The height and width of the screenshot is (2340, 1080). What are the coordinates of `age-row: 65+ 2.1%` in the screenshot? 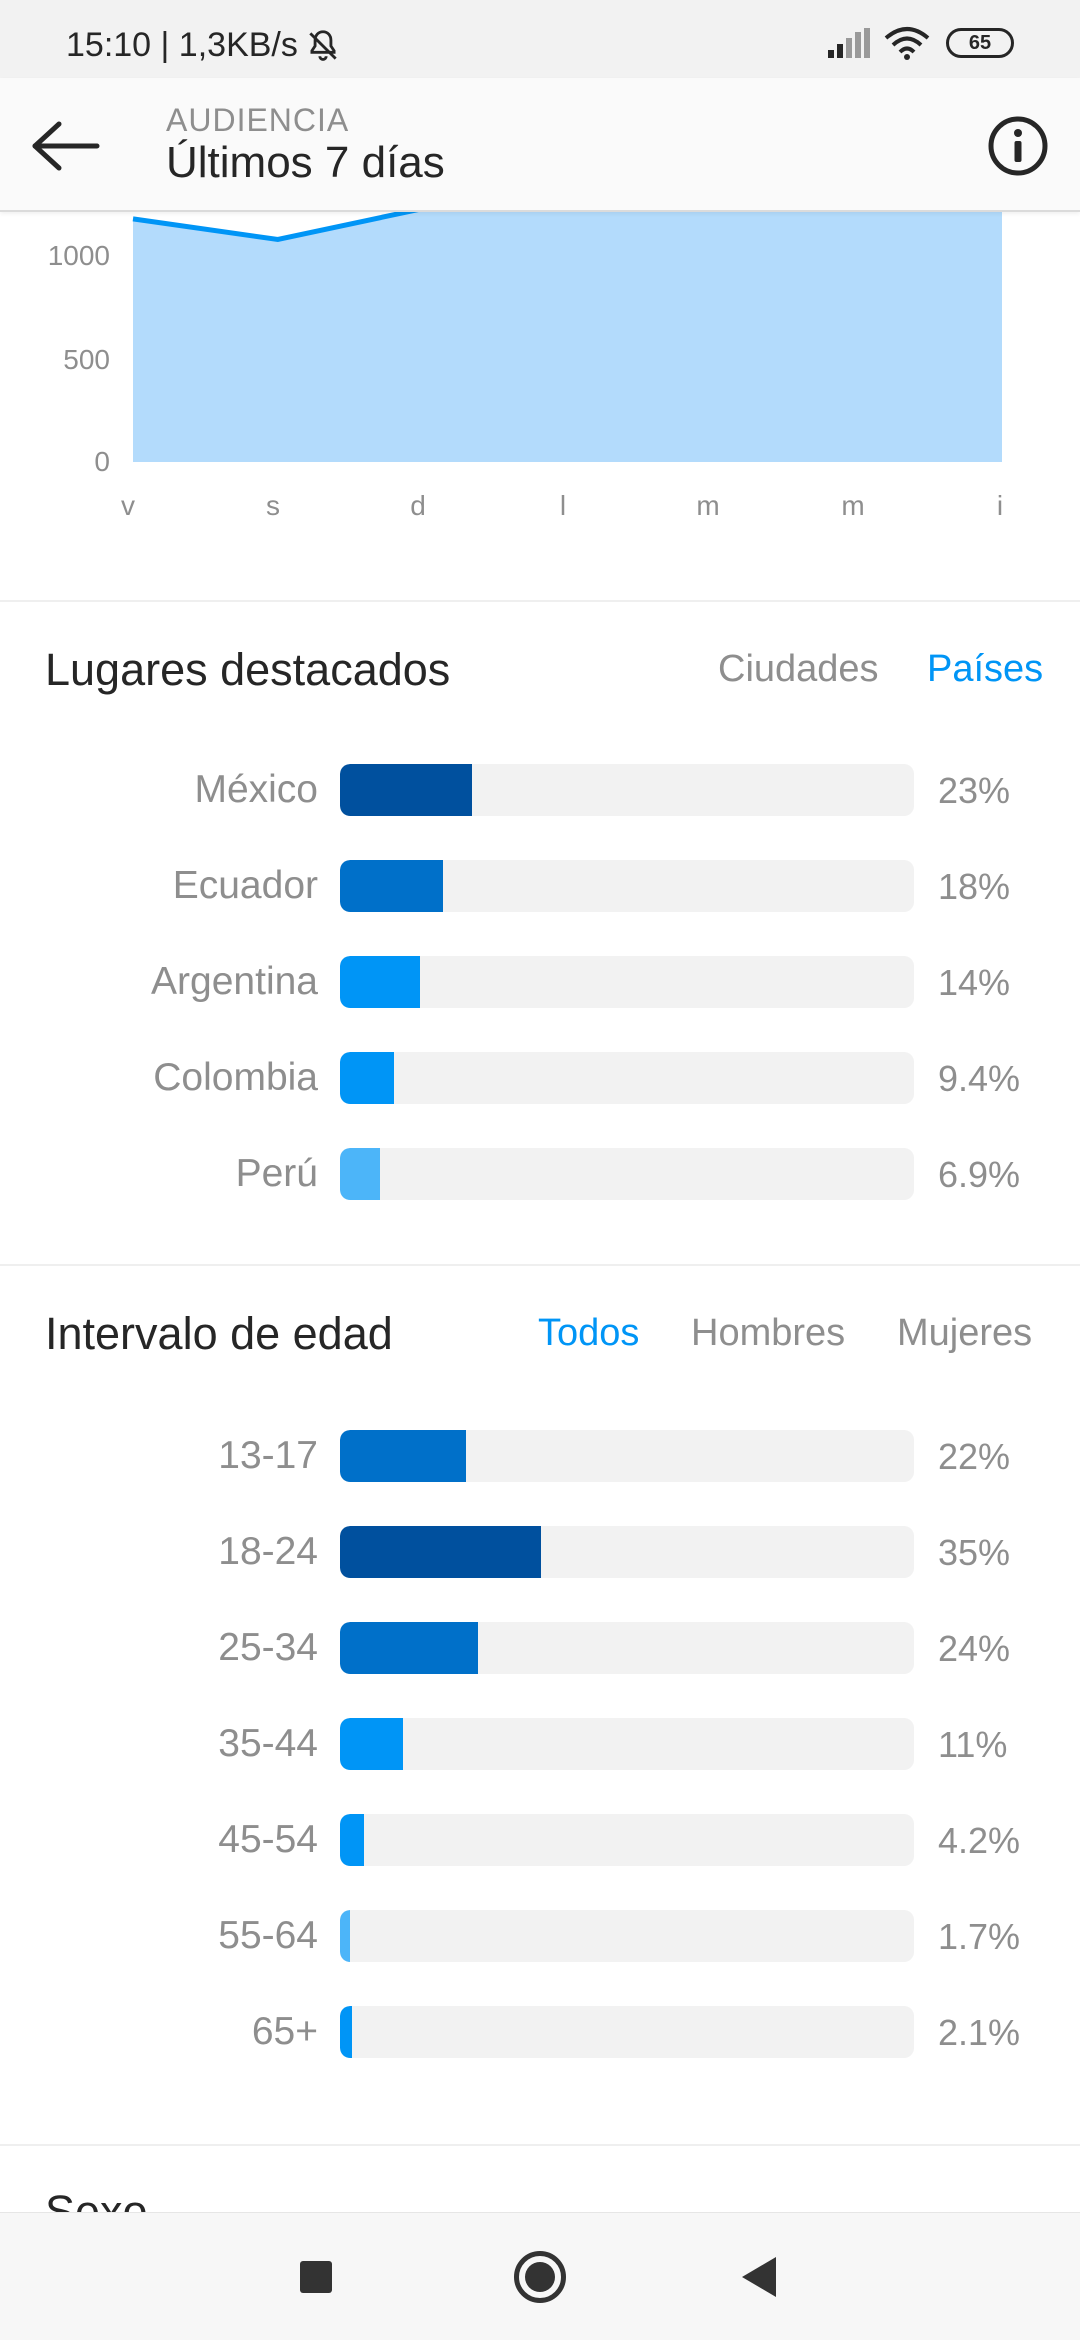 It's located at (540, 2032).